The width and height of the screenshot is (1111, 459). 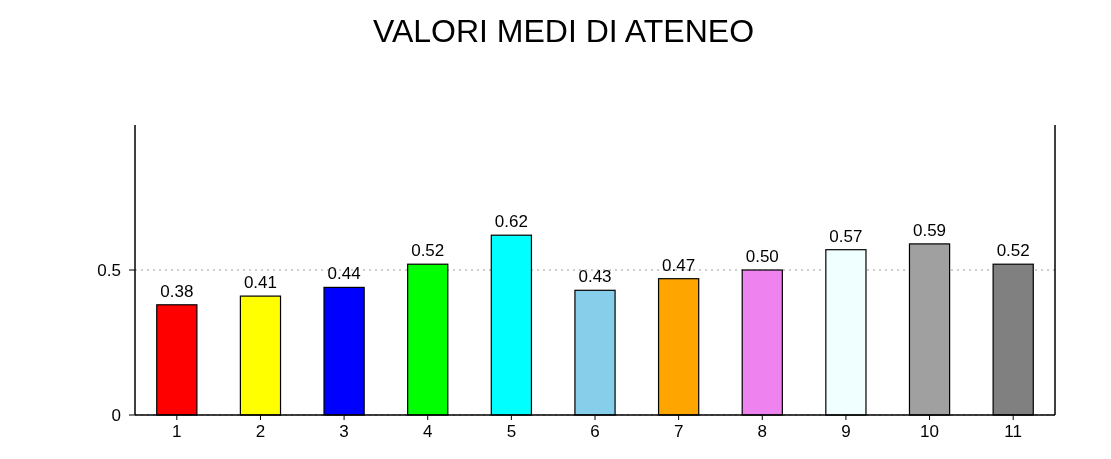 What do you see at coordinates (595, 431) in the screenshot?
I see `x-tick-label: 6` at bounding box center [595, 431].